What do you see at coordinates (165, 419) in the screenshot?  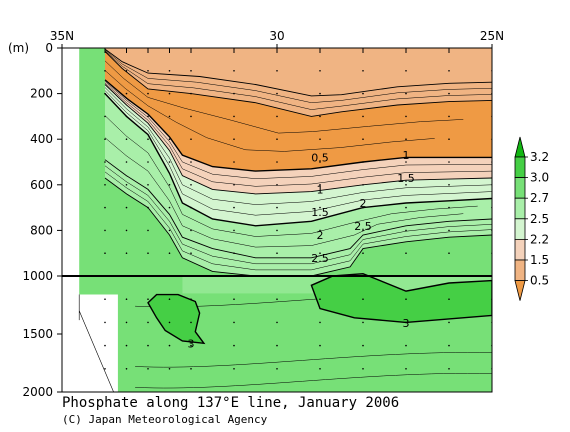 I see `chart-credit: (C) Japan Meteorological Agency` at bounding box center [165, 419].